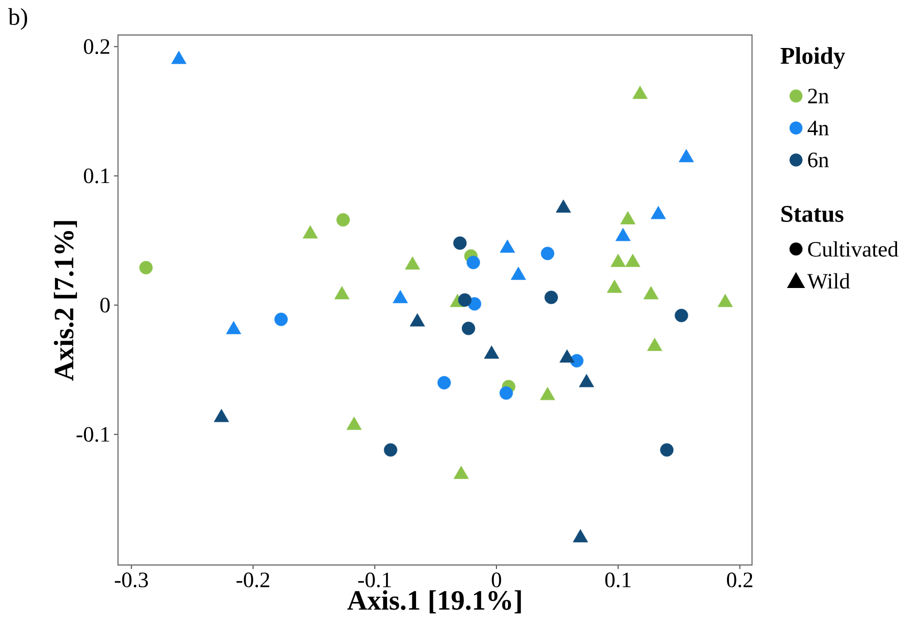  Describe the element at coordinates (105, 305) in the screenshot. I see `y-tick-label: 0` at that location.